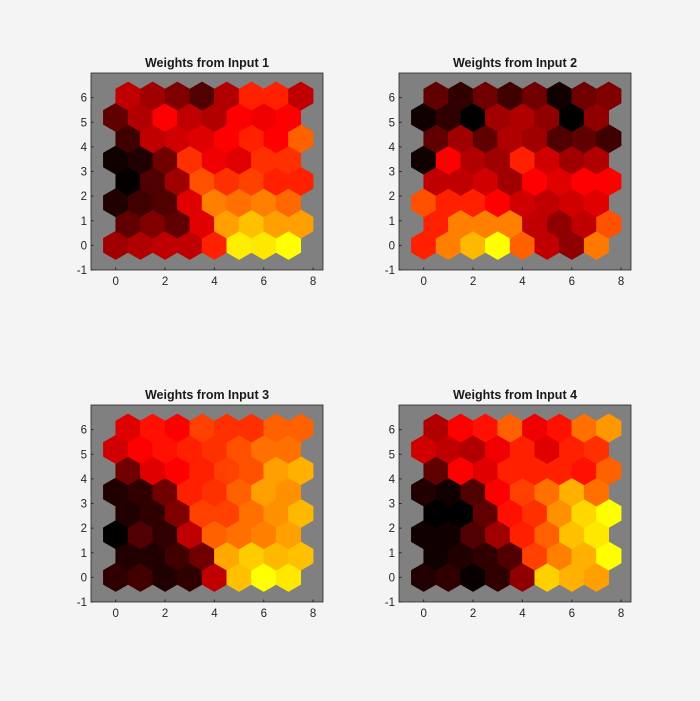 This screenshot has width=700, height=701. Describe the element at coordinates (515, 395) in the screenshot. I see `subplot-title: Weights from Input 4` at that location.